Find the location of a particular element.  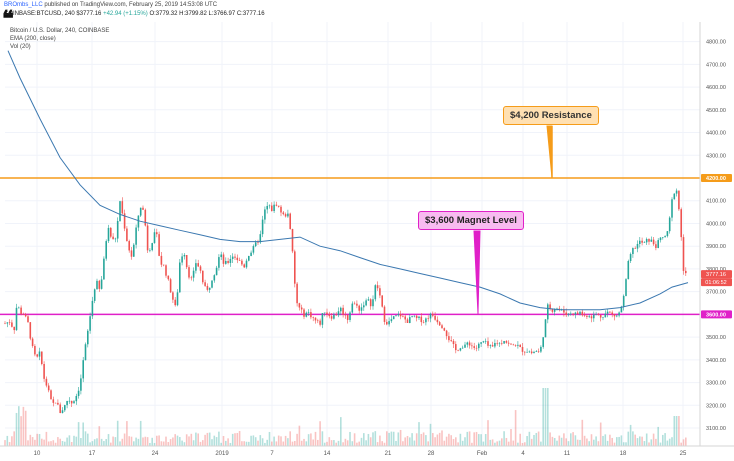

volume-bars is located at coordinates (345, 417).